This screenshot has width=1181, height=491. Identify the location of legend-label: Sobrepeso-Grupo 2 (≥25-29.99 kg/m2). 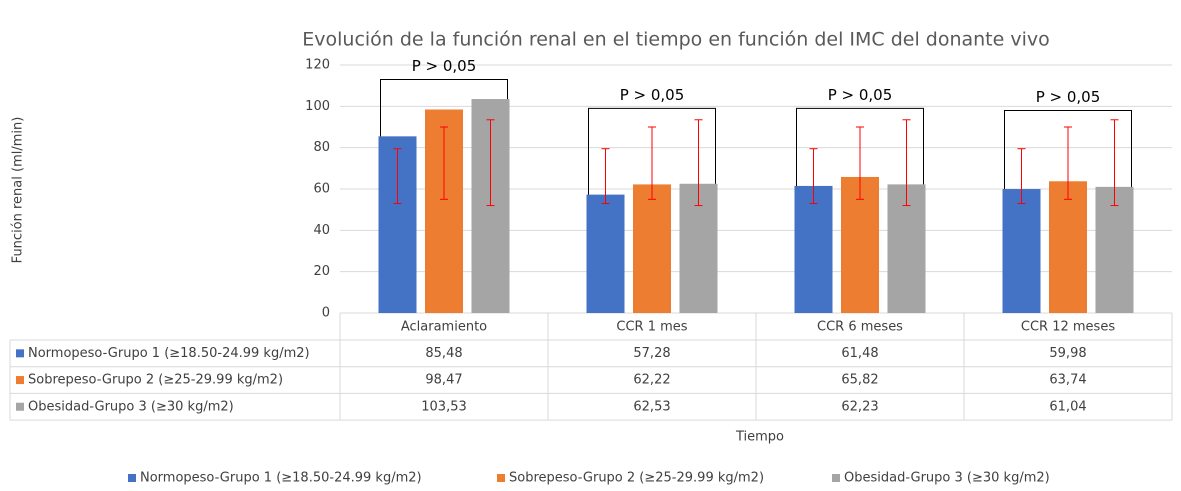
(636, 478).